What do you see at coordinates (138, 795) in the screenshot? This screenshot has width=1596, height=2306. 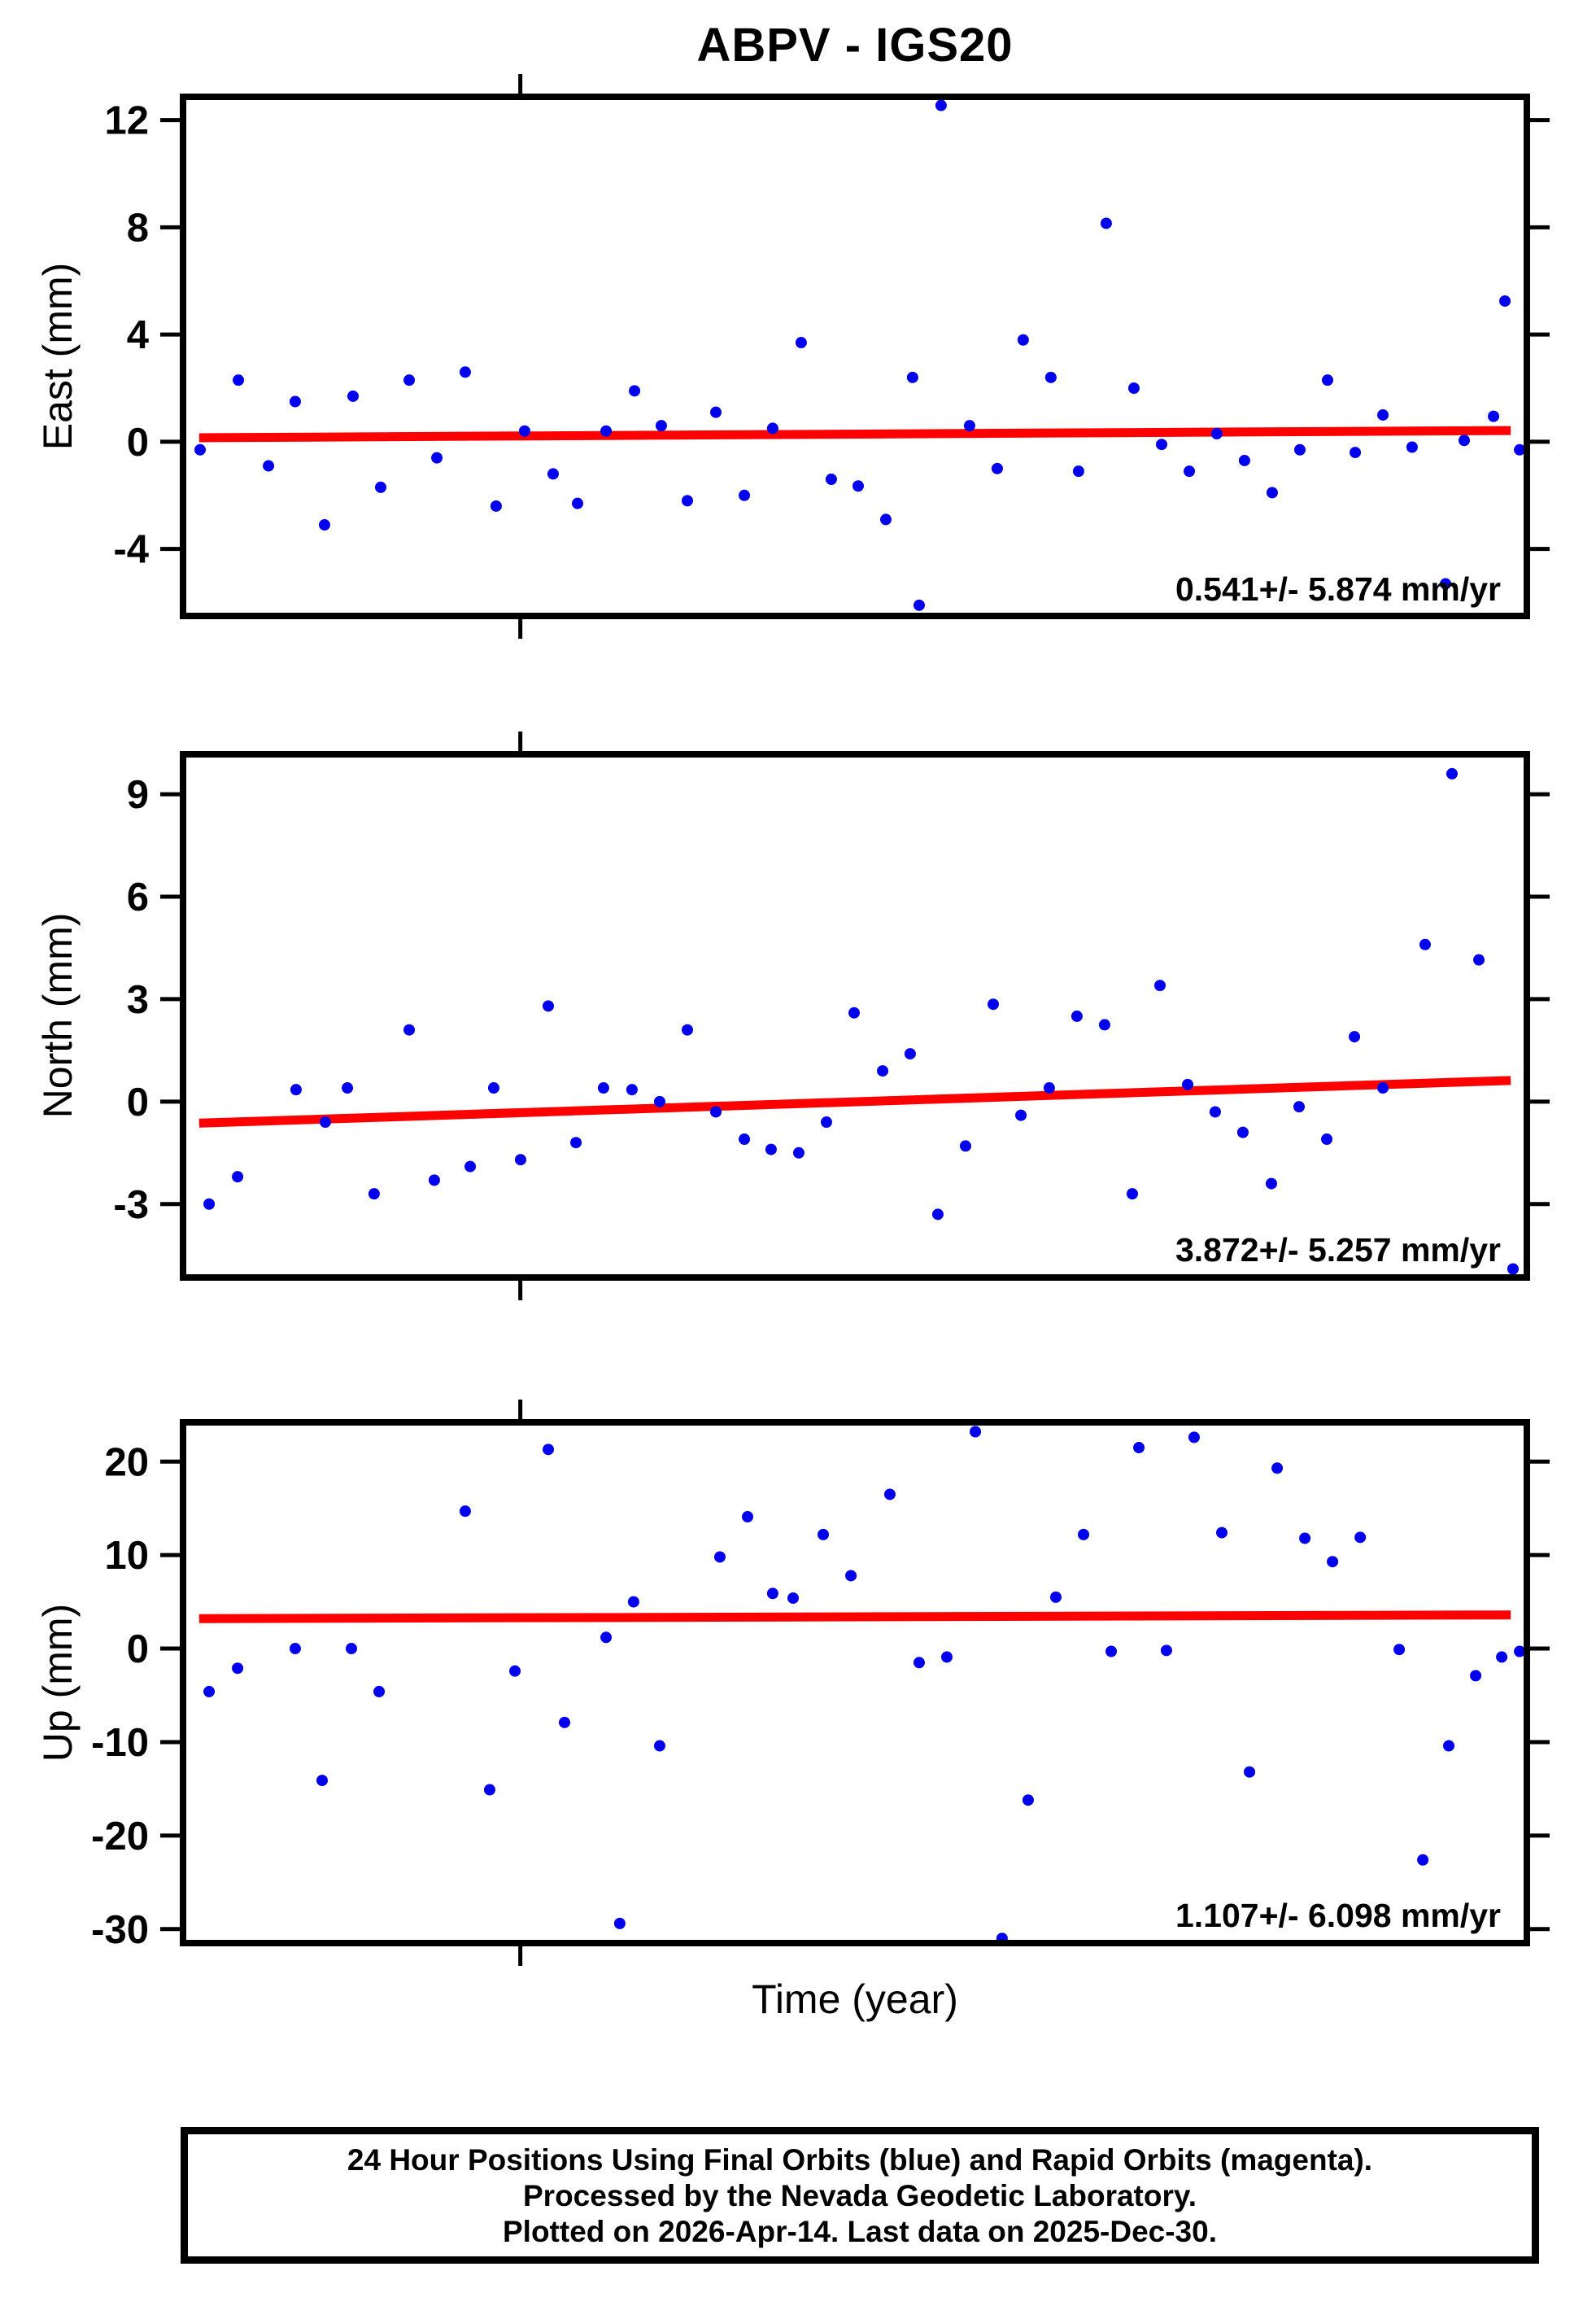 I see `y-tick-label: 9` at bounding box center [138, 795].